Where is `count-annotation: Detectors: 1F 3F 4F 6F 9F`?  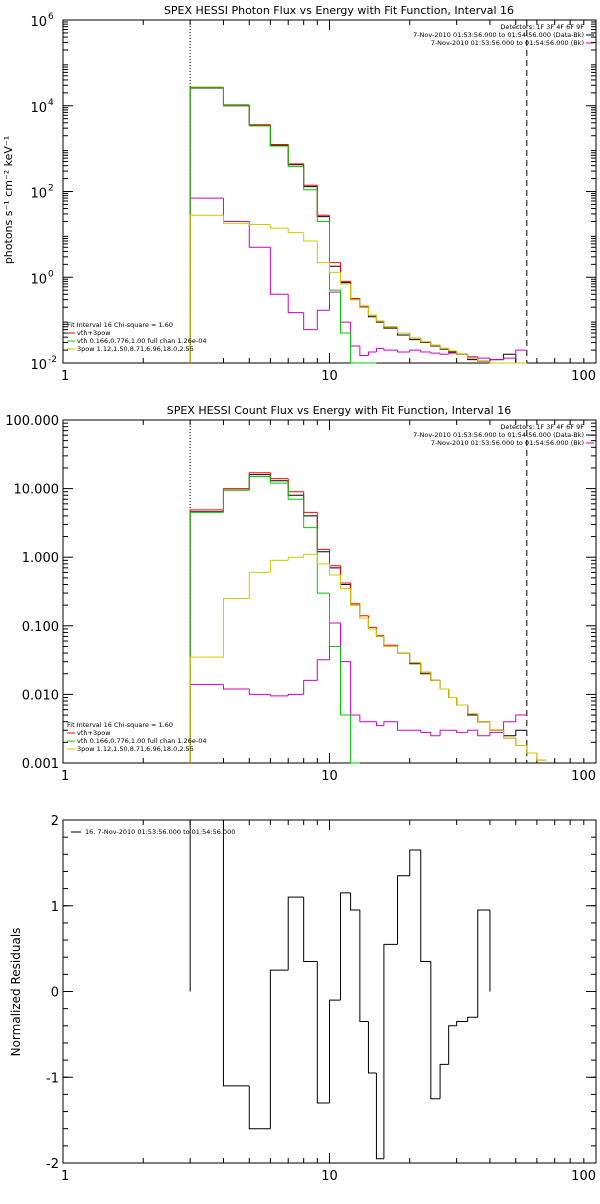 count-annotation: Detectors: 1F 3F 4F 6F 9F is located at coordinates (542, 427).